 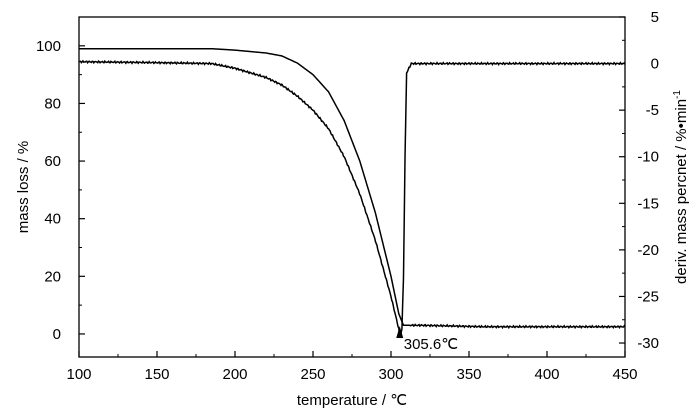 I want to click on y-tick-label: 40, so click(x=52, y=219).